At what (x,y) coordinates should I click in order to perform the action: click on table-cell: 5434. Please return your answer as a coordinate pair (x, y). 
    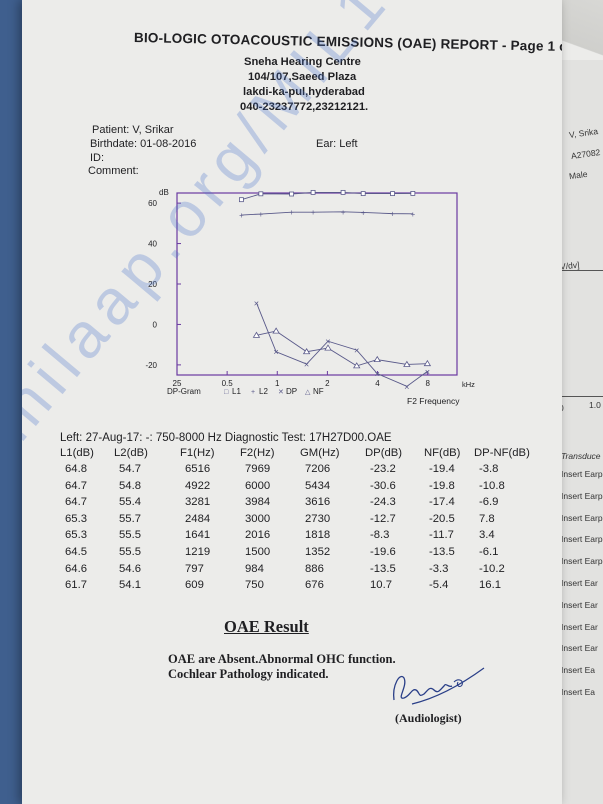
    Looking at the image, I should click on (318, 485).